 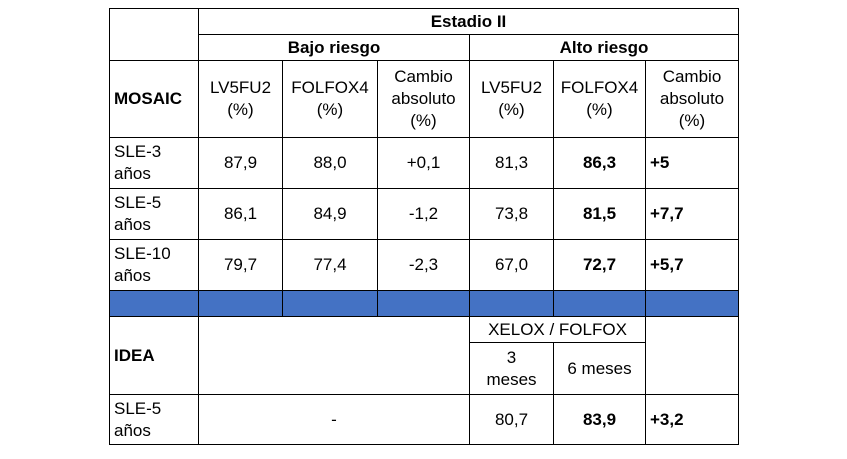 I want to click on idea-label: IDEA, so click(x=154, y=355).